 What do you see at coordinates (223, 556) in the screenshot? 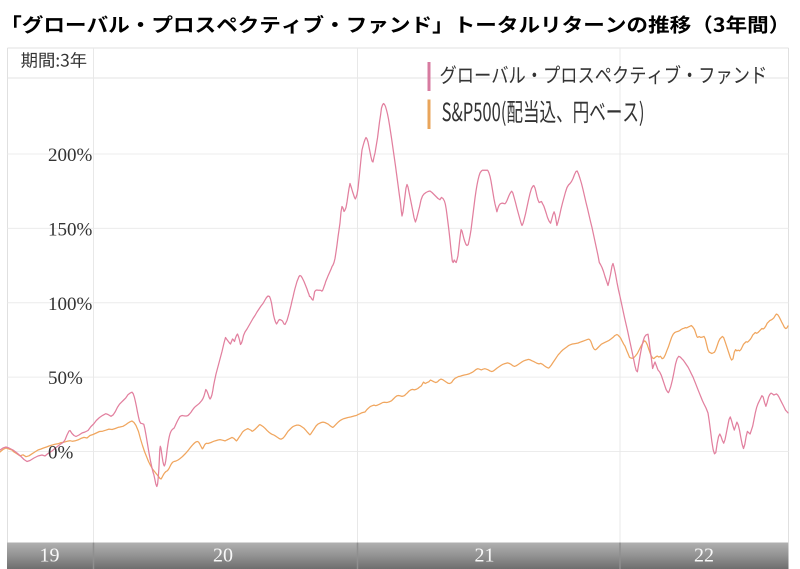
I see `svg-text: 20` at bounding box center [223, 556].